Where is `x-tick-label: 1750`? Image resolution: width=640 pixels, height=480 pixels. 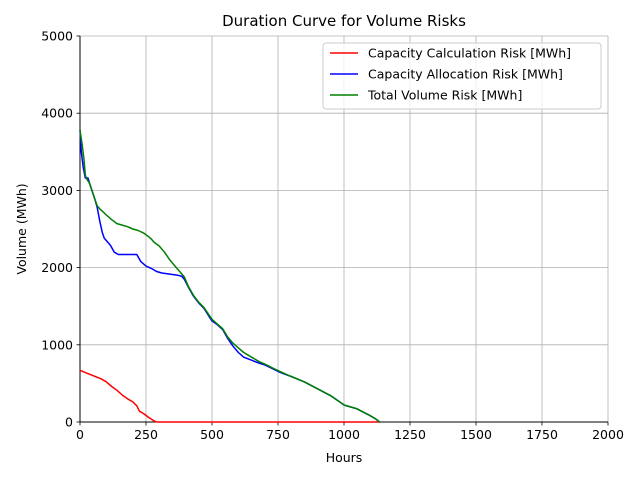 x-tick-label: 1750 is located at coordinates (542, 434).